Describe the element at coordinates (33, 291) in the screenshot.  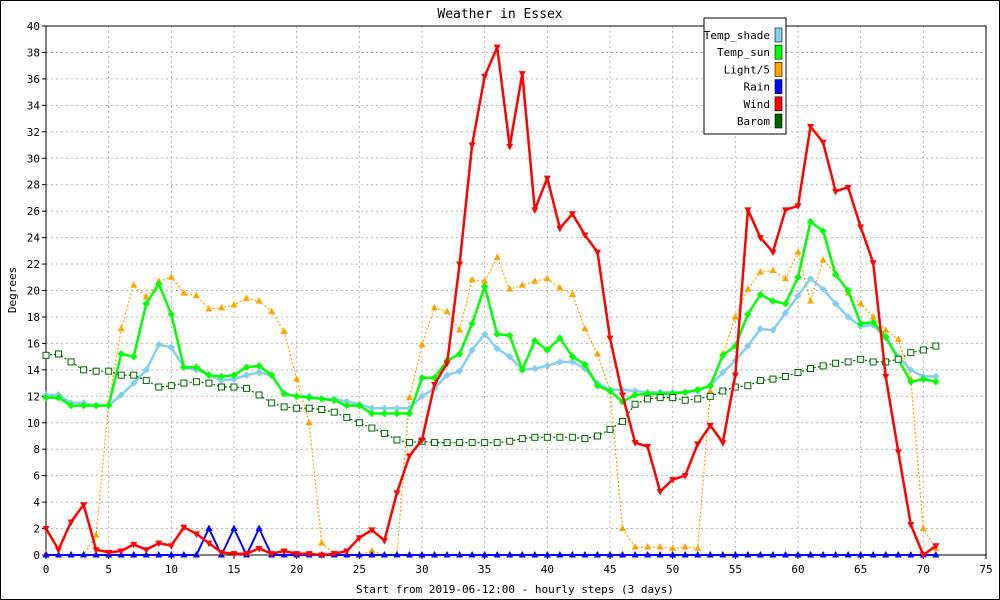
I see `y-tick-label: 20` at that location.